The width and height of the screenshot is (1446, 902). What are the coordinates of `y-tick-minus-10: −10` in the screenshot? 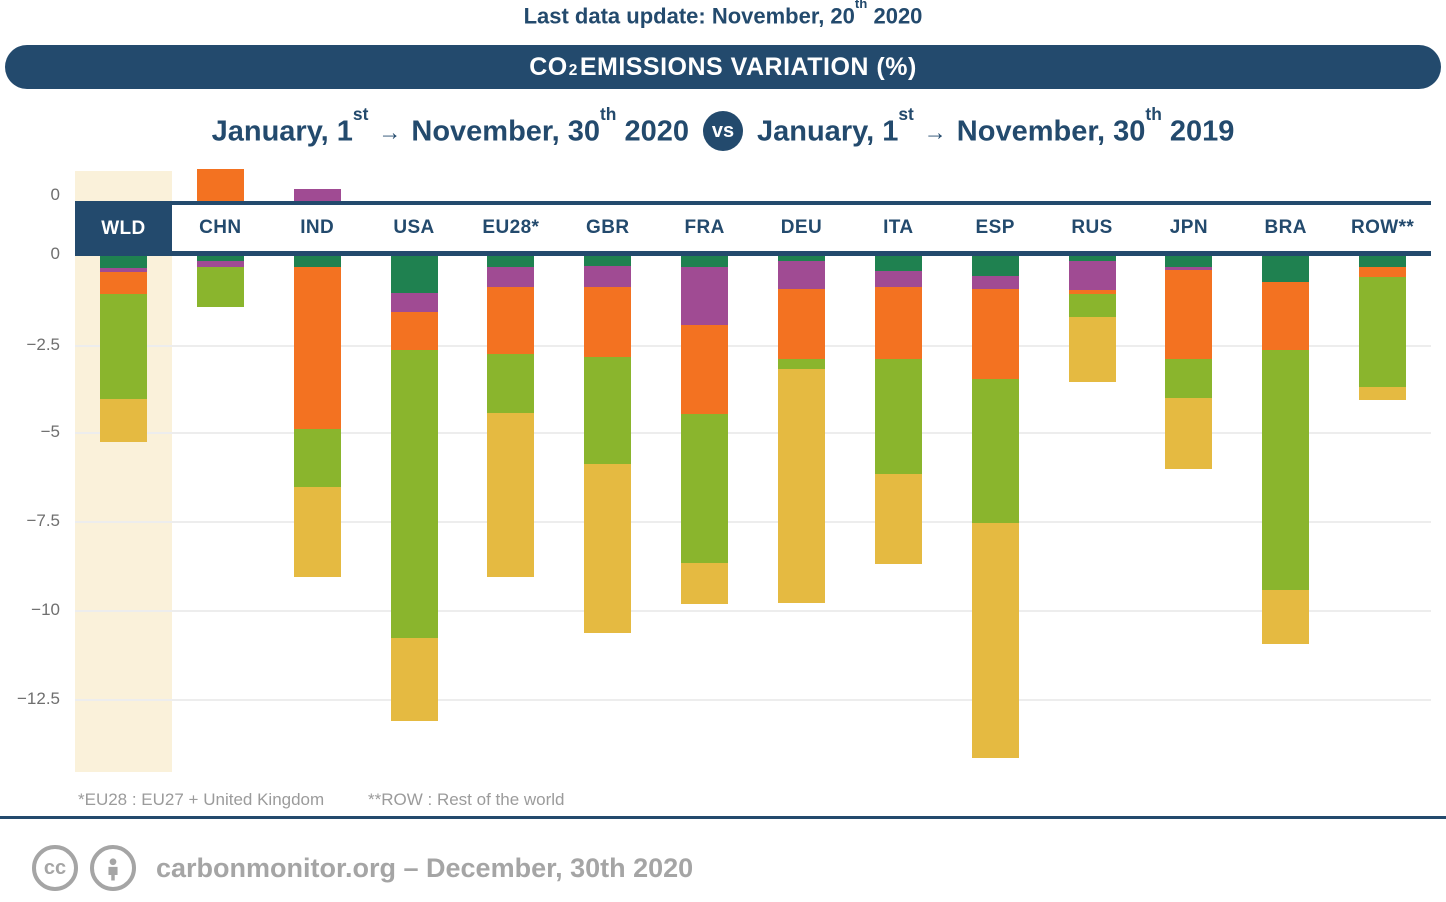 It's located at (45, 609).